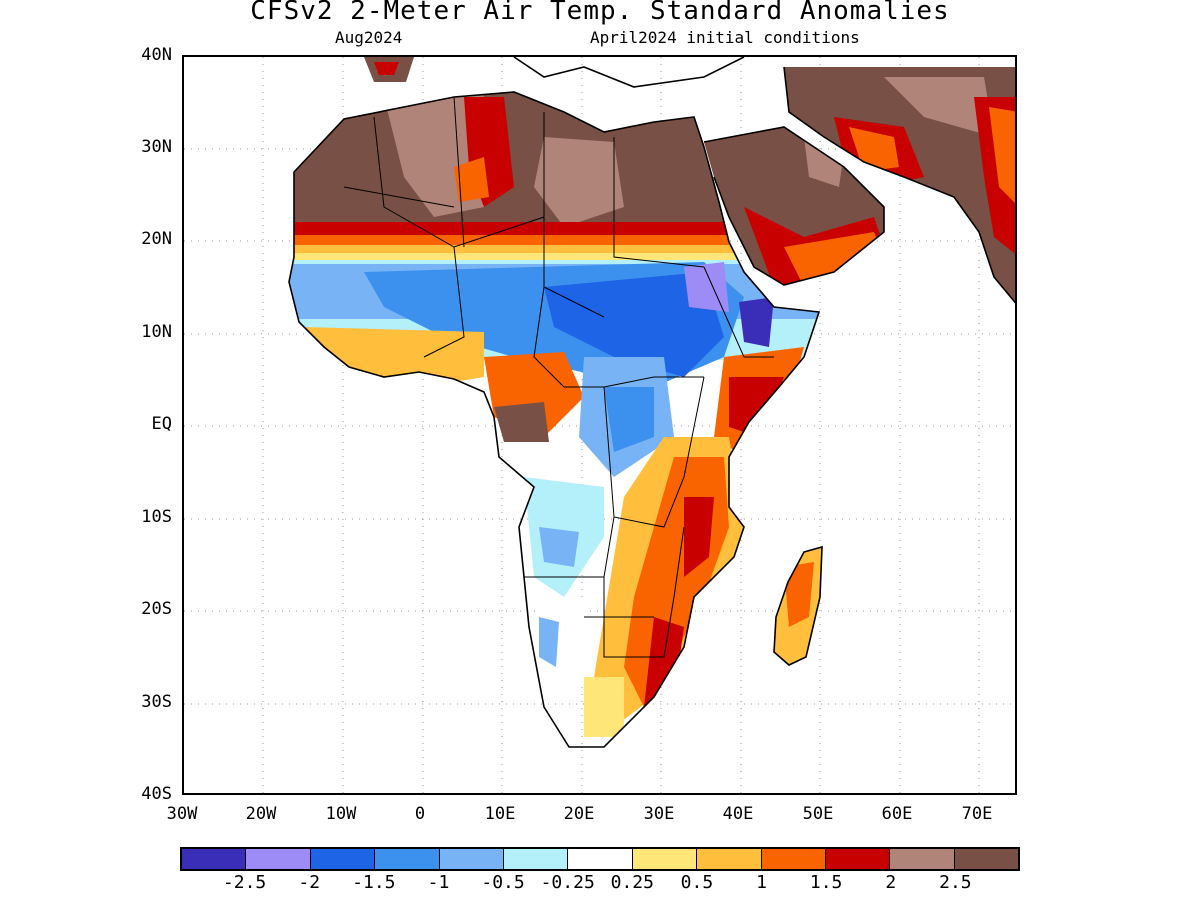  I want to click on madagascar-anomaly-field, so click(798, 606).